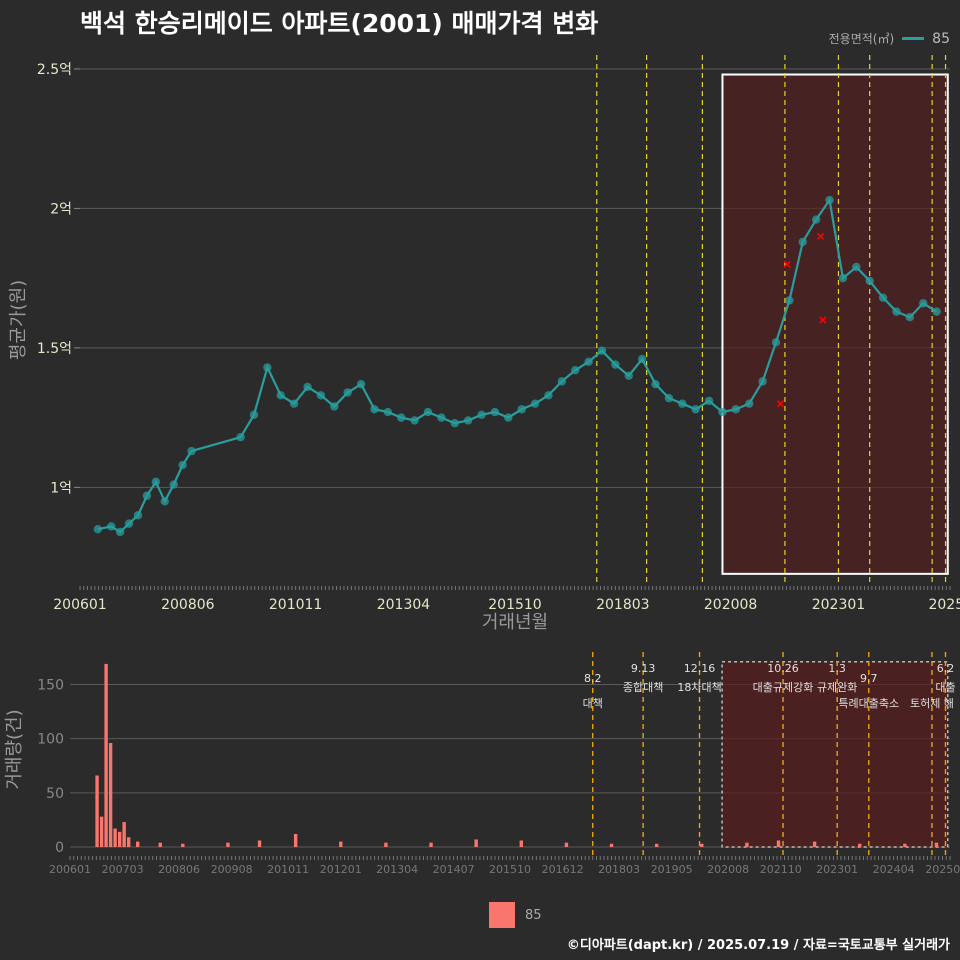 The height and width of the screenshot is (960, 960). I want to click on volume-x-tick-label: 200806, so click(179, 869).